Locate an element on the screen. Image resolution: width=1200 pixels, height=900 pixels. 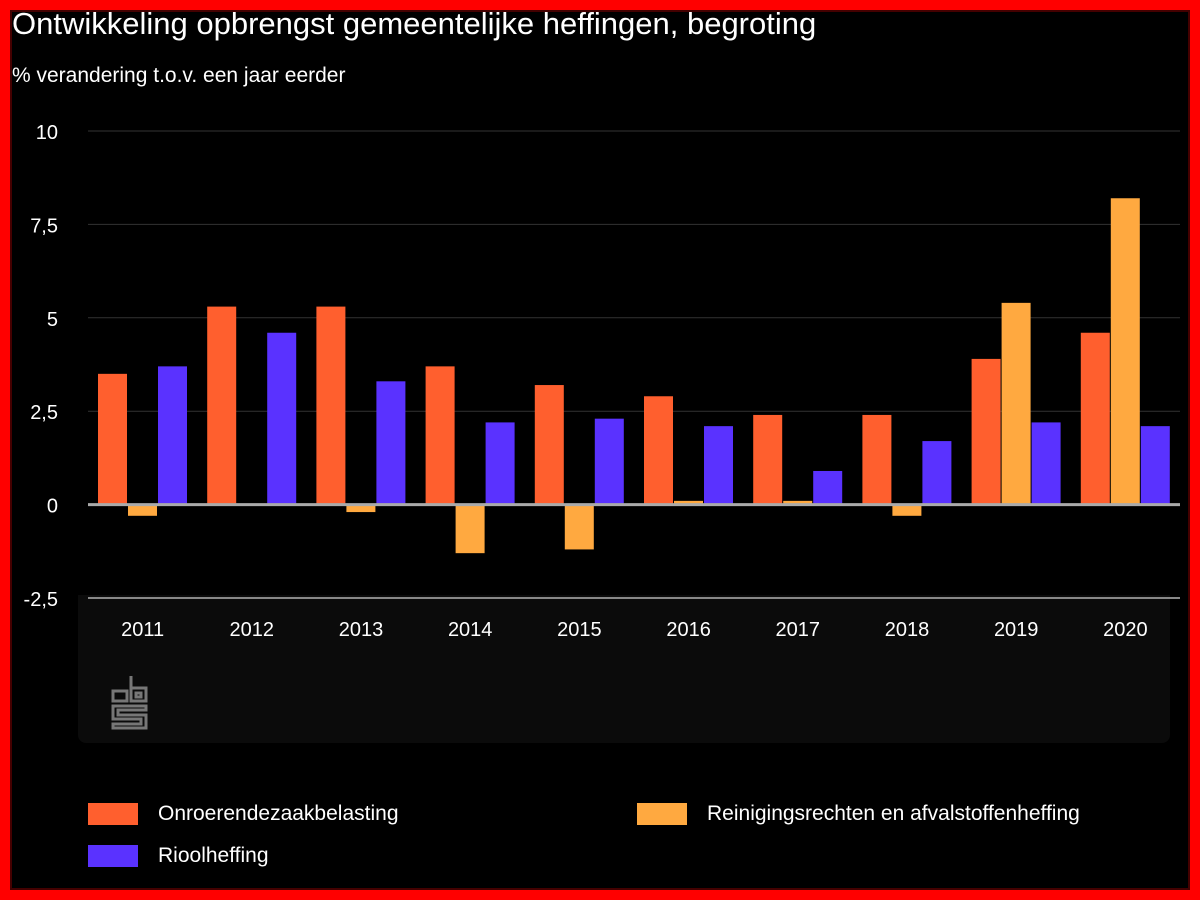
bar-rioolheffing-2011 is located at coordinates (172, 435).